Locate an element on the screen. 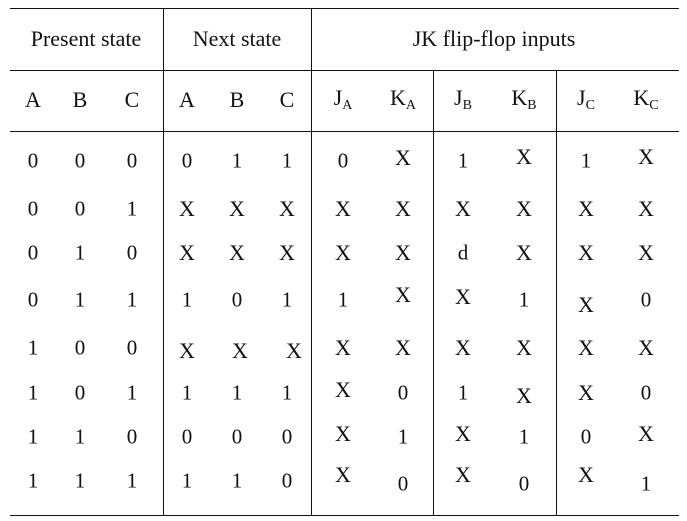  column-header-letter: A is located at coordinates (187, 99).